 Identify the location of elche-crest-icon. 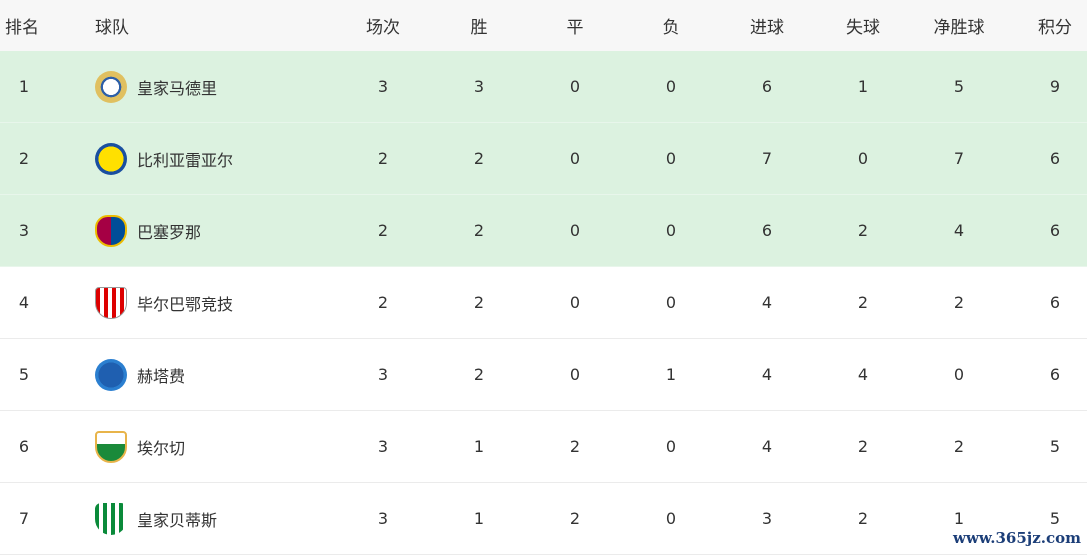
(111, 446).